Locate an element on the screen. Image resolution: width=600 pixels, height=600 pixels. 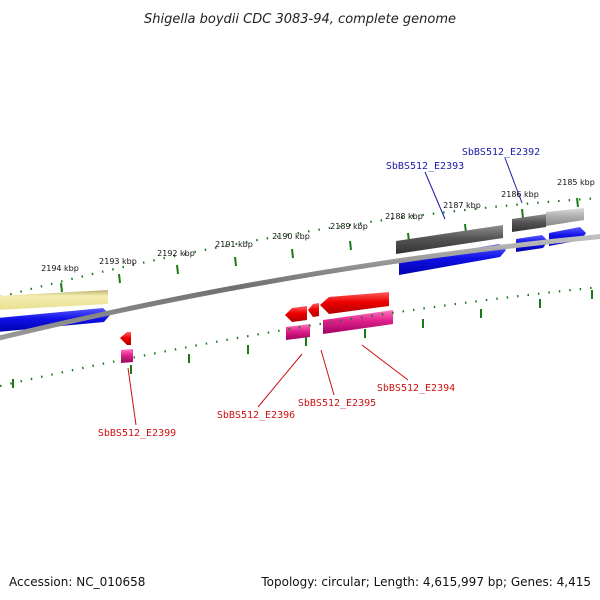
gene-e2393 is located at coordinates (449, 239).